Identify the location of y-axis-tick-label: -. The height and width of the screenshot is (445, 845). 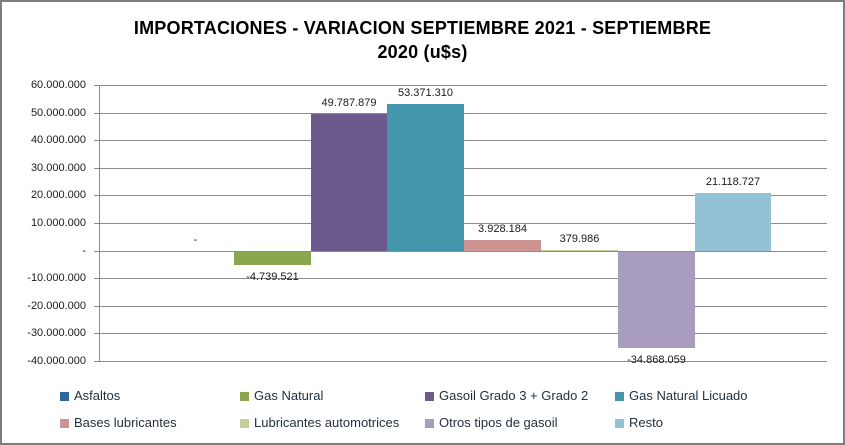
(84, 251).